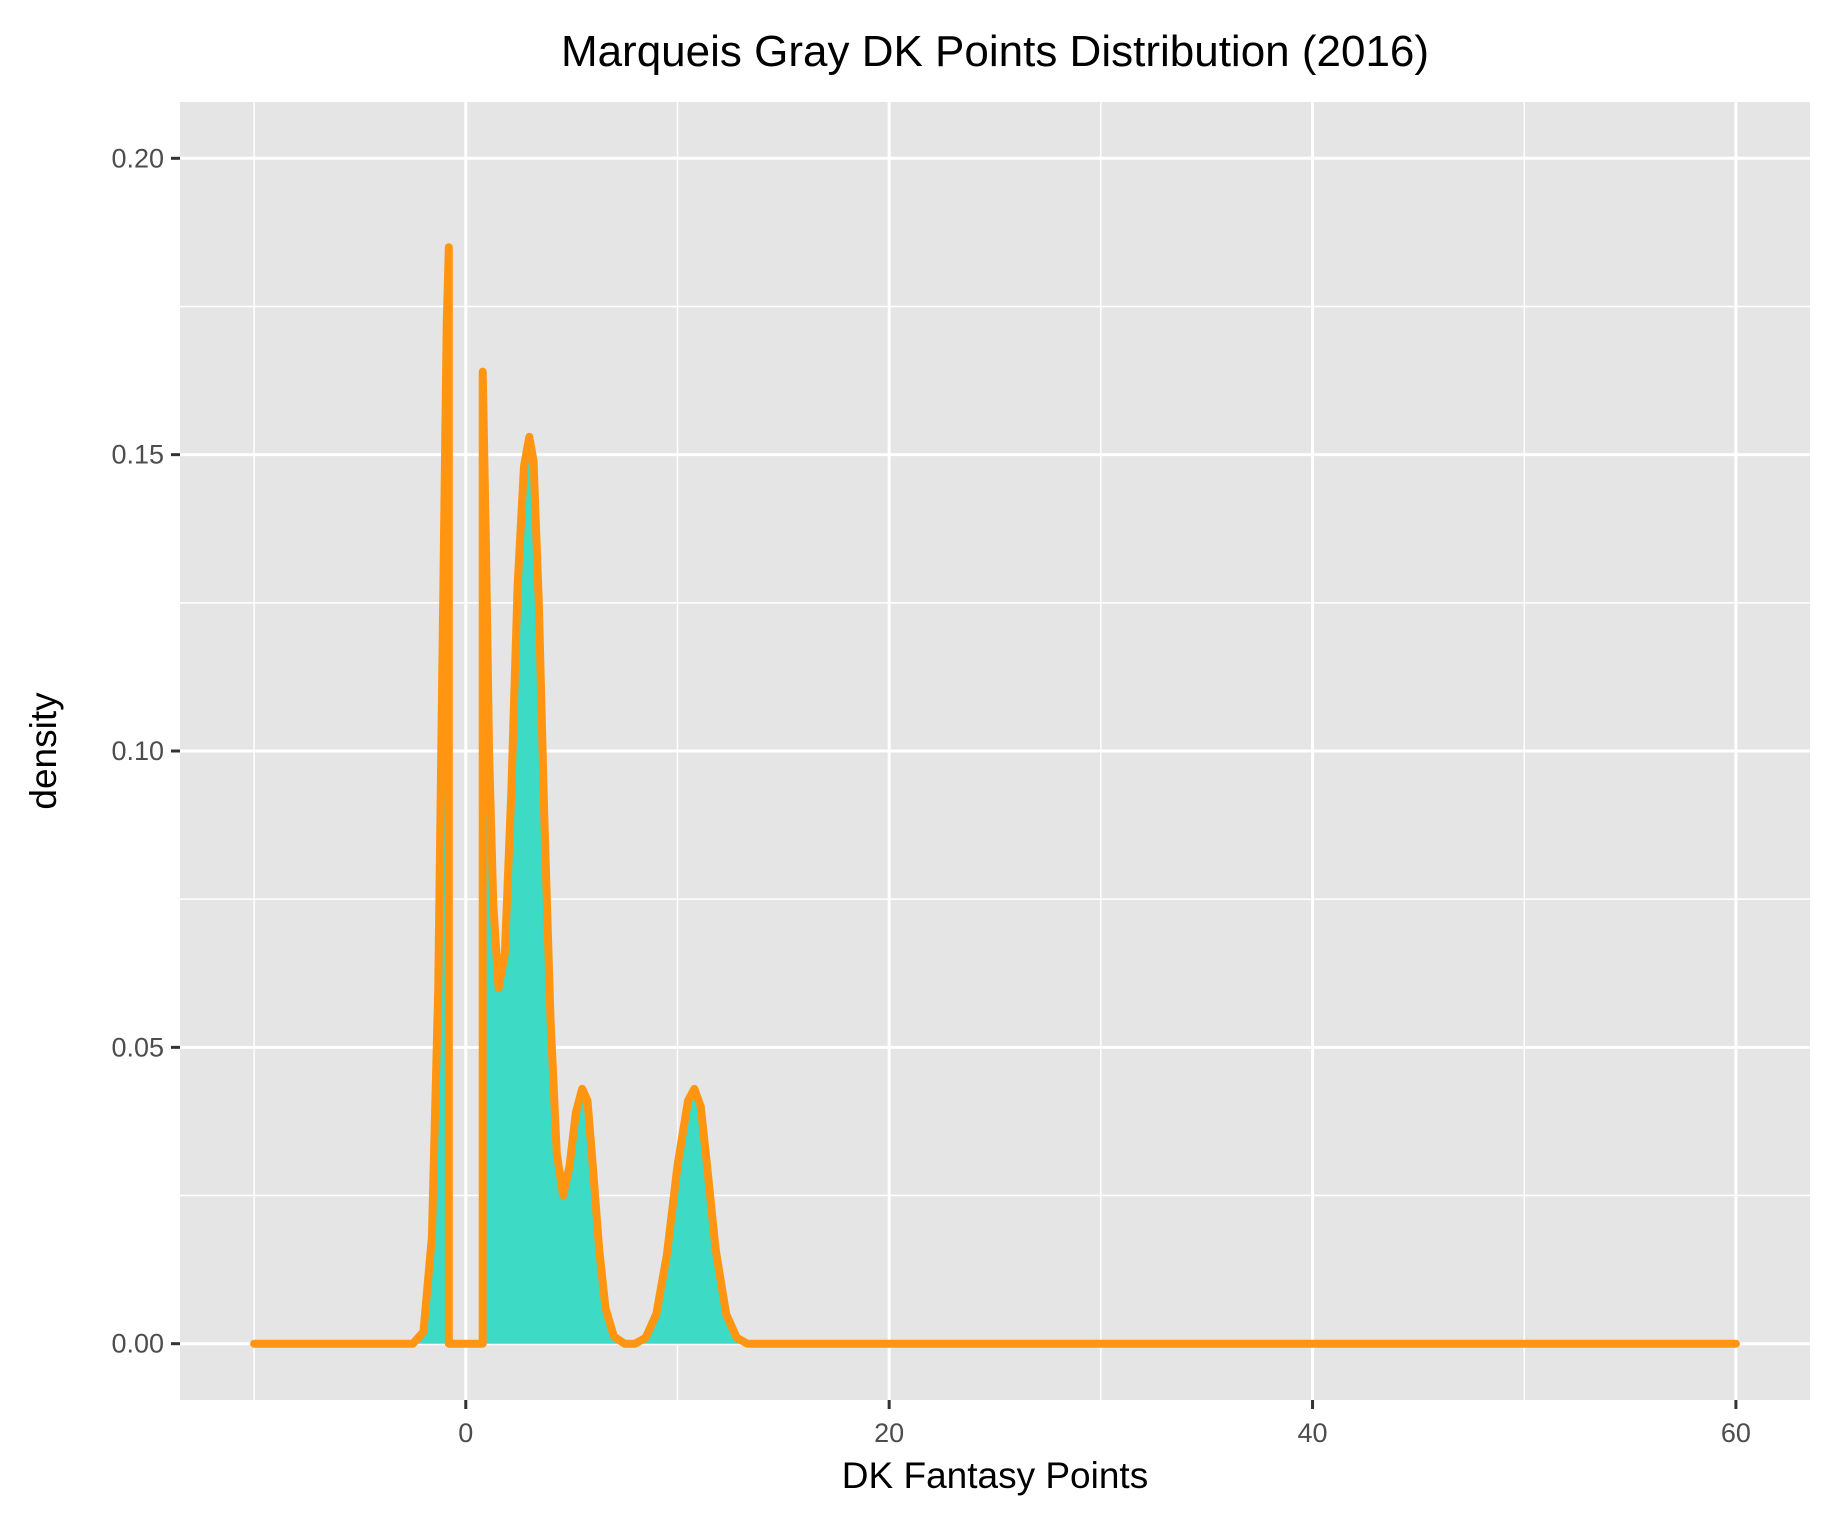 This screenshot has height=1529, width=1833. Describe the element at coordinates (137, 1344) in the screenshot. I see `y-tick-label: 0.00` at that location.